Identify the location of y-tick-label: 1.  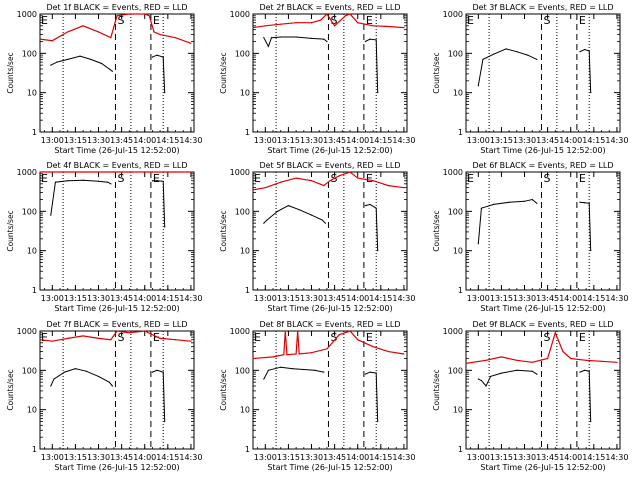
(460, 290).